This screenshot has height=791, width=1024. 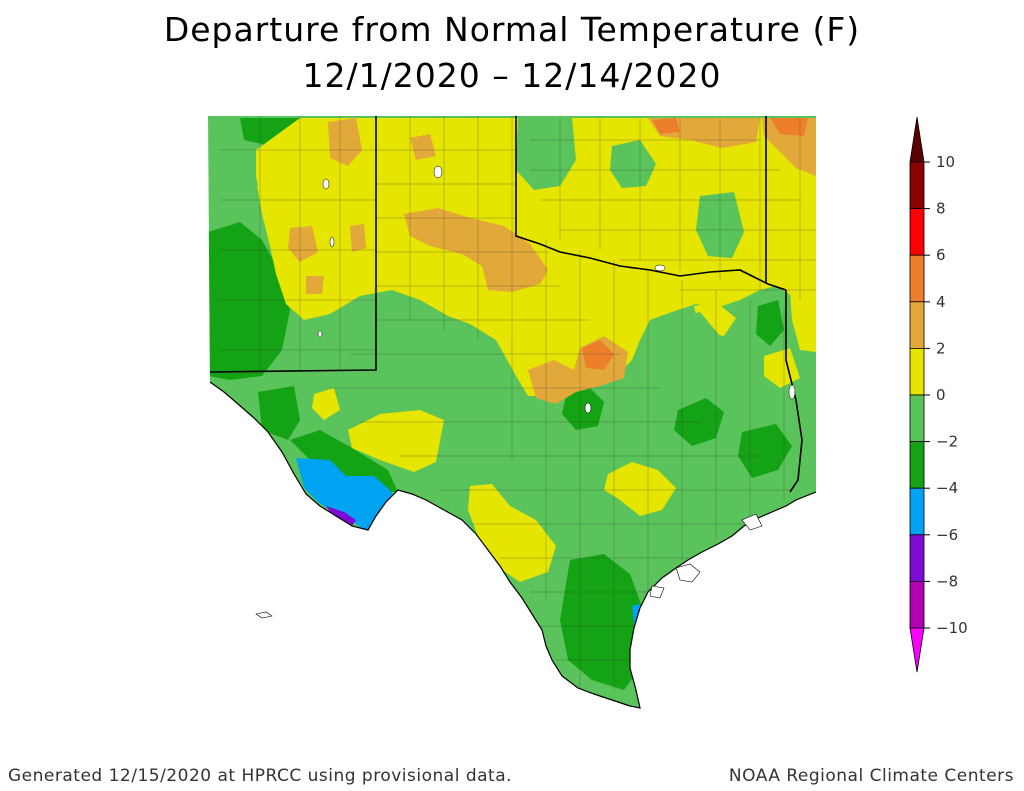 What do you see at coordinates (240, 176) in the screenshot?
I see `region-green-nm-east` at bounding box center [240, 176].